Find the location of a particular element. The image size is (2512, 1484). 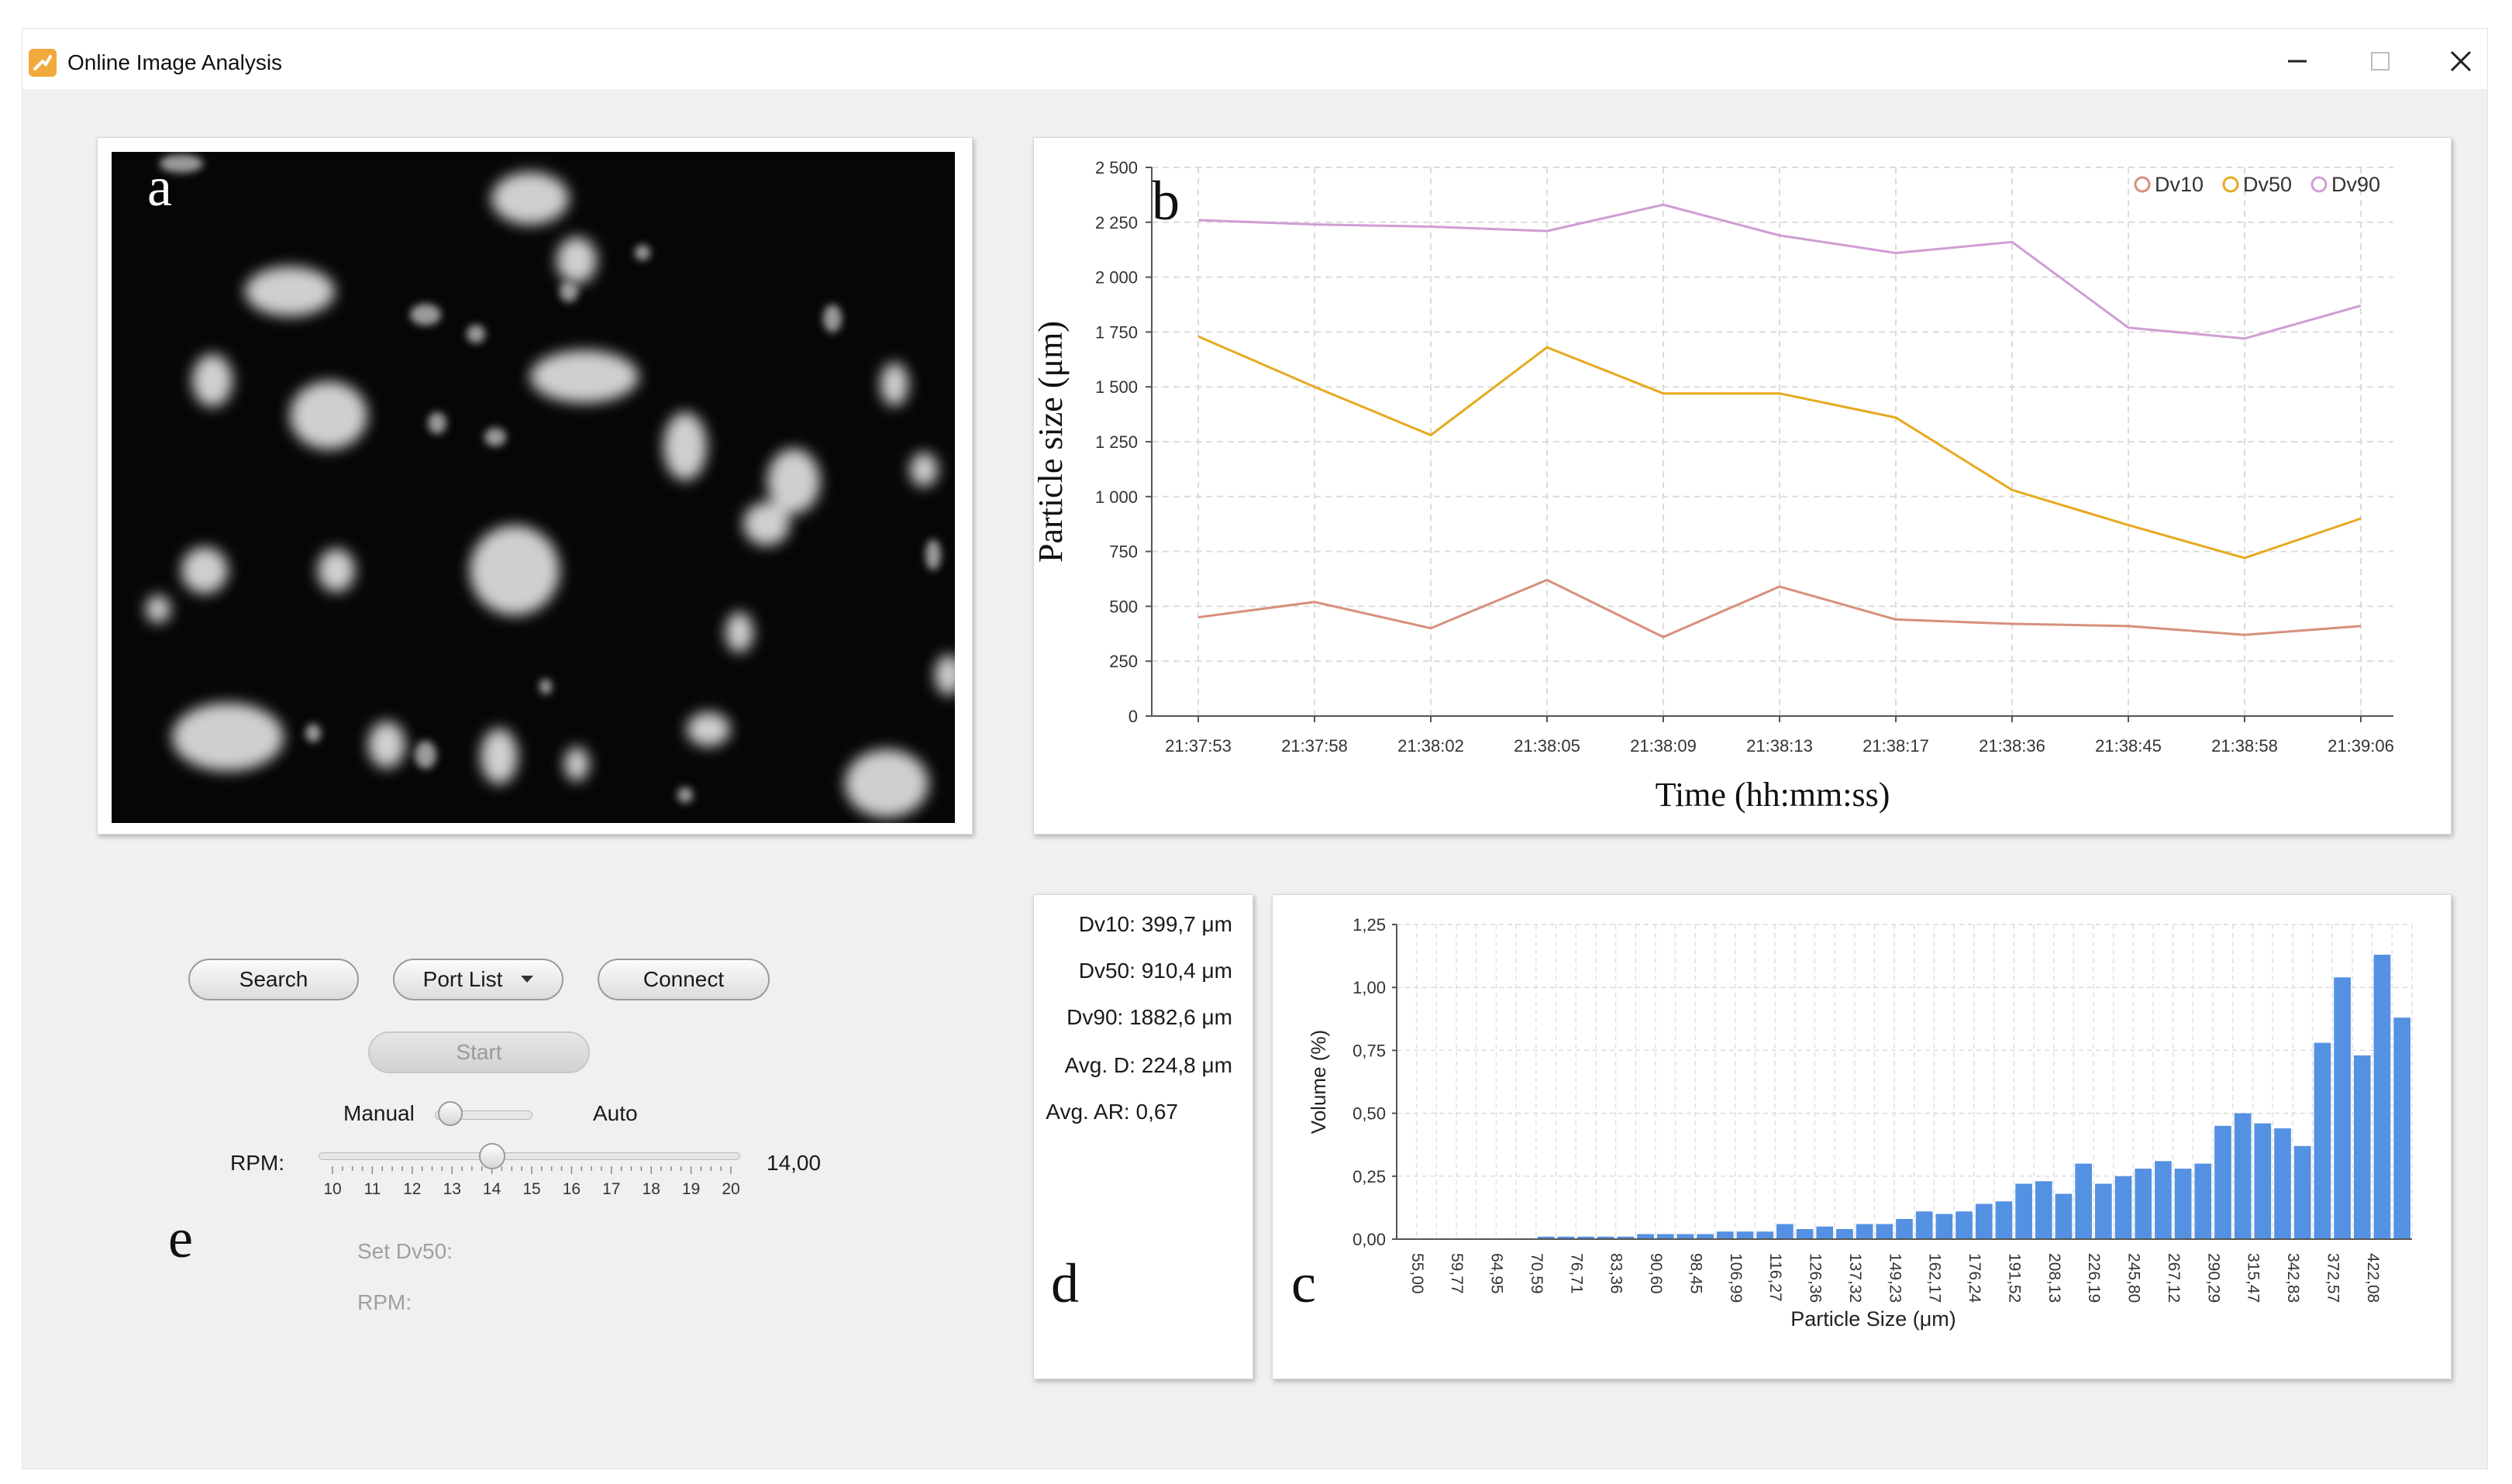

x-tick-label: 149,23 is located at coordinates (1895, 1278).